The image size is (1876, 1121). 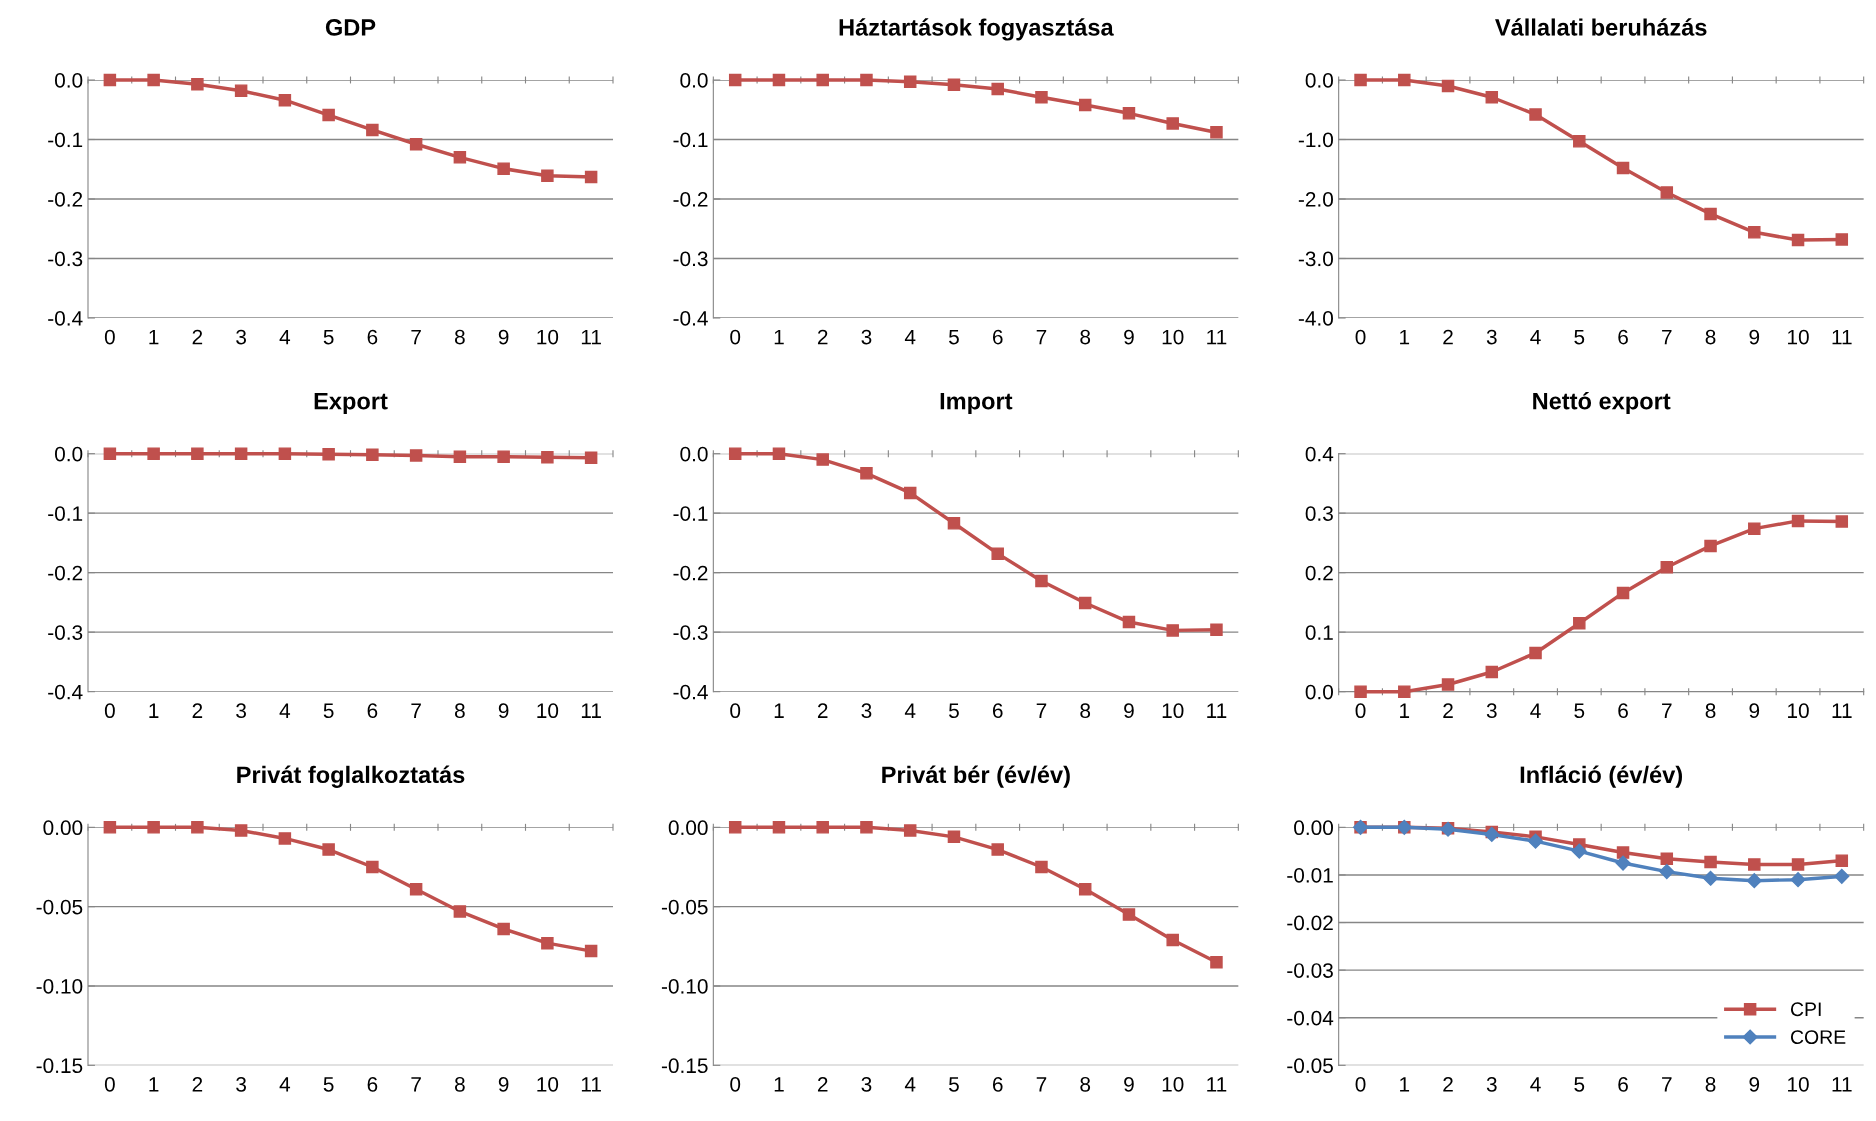 What do you see at coordinates (350, 27) in the screenshot?
I see `chart-title: GDP` at bounding box center [350, 27].